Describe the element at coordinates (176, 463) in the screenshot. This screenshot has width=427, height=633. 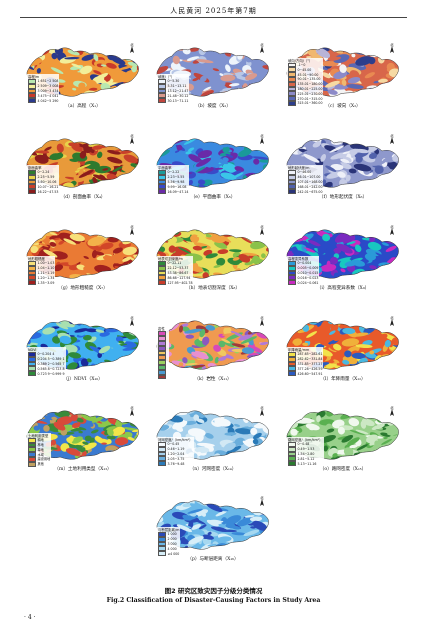
I see `legend-label: 3.76~9.48` at that location.